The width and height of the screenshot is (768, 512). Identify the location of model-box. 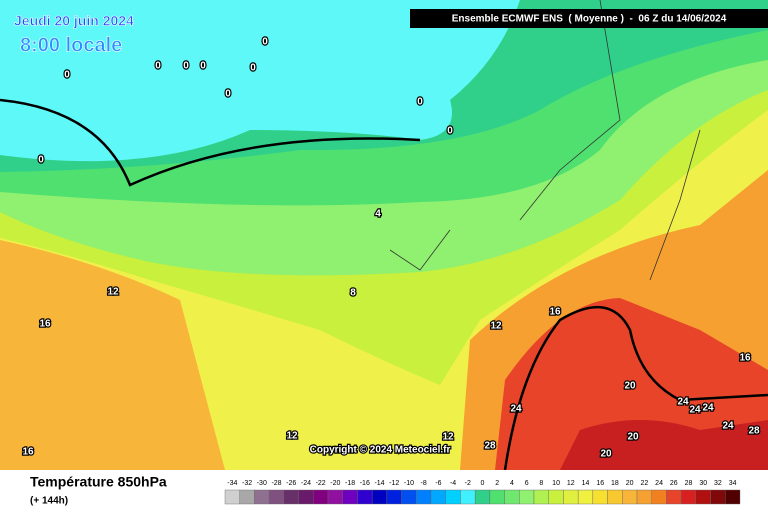
(589, 18).